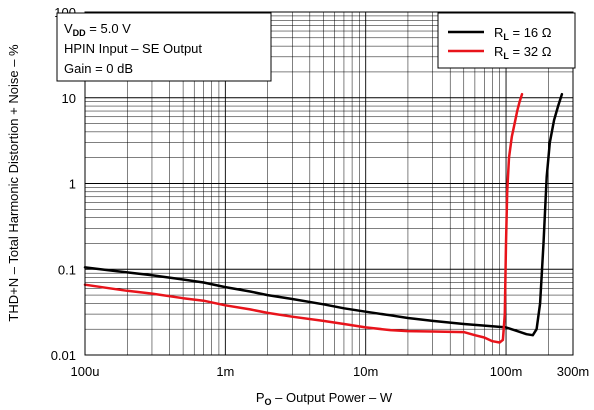  Describe the element at coordinates (72, 184) in the screenshot. I see `y-tick-label: 1` at that location.